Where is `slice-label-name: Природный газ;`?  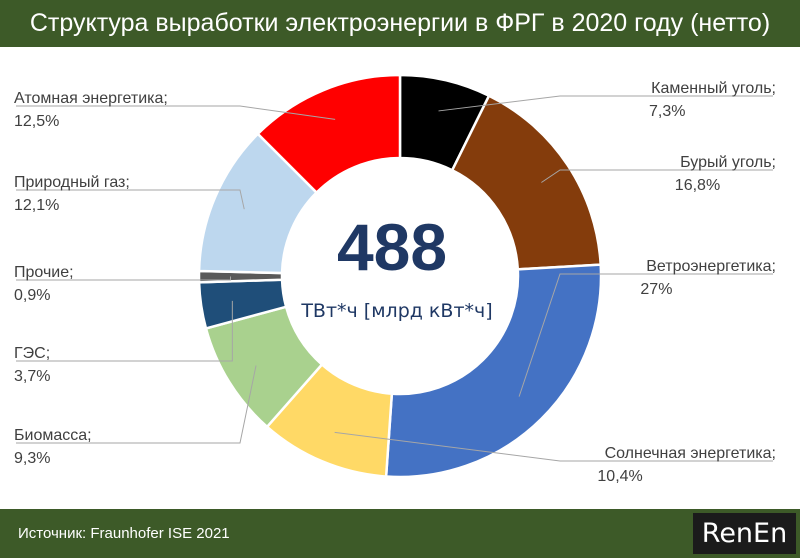
slice-label-name: Природный газ; is located at coordinates (72, 182).